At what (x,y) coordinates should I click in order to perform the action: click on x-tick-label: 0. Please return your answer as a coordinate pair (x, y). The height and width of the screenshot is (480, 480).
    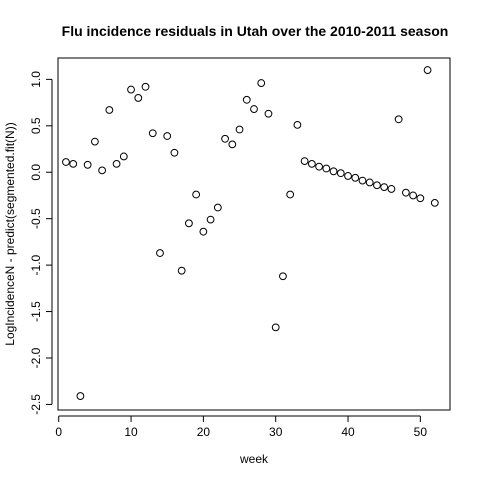
    Looking at the image, I should click on (58, 432).